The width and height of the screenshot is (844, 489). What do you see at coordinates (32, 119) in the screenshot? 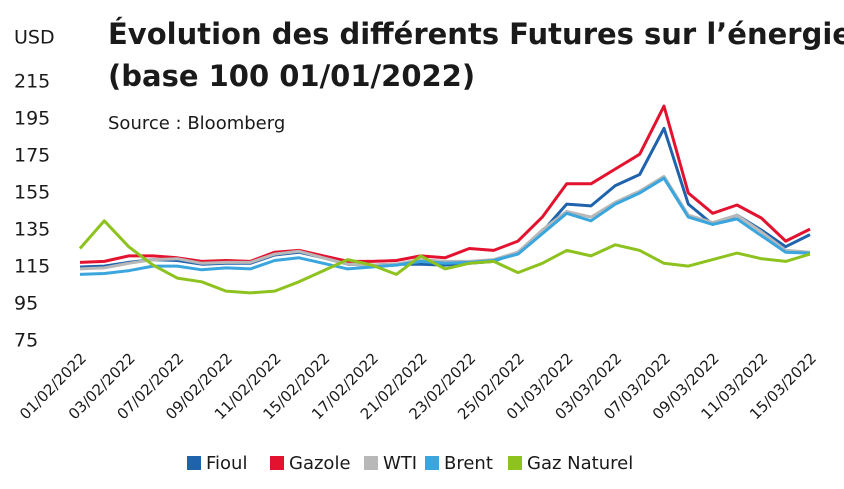
I see `y-tick-label: 195` at bounding box center [32, 119].